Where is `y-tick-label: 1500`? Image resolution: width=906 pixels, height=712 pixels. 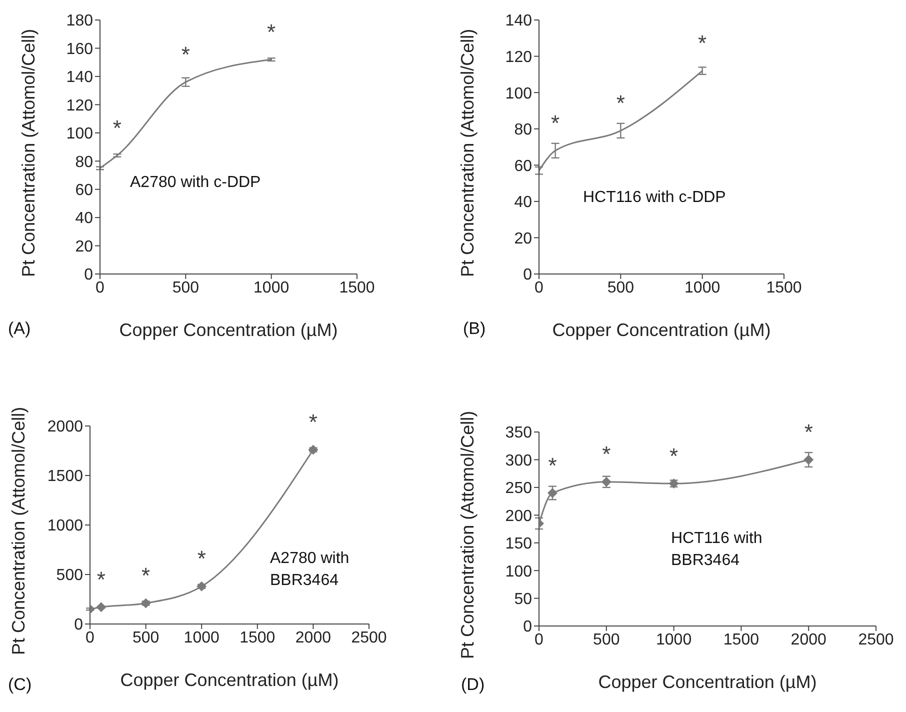
y-tick-label: 1500 is located at coordinates (65, 477).